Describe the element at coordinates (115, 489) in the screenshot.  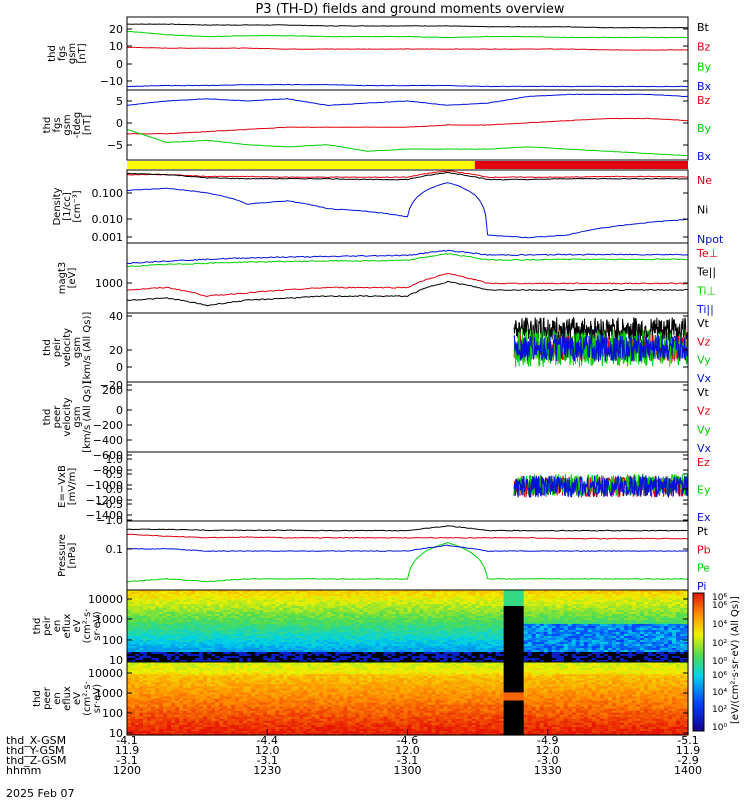
I see `y-tick-label: 0.0` at that location.